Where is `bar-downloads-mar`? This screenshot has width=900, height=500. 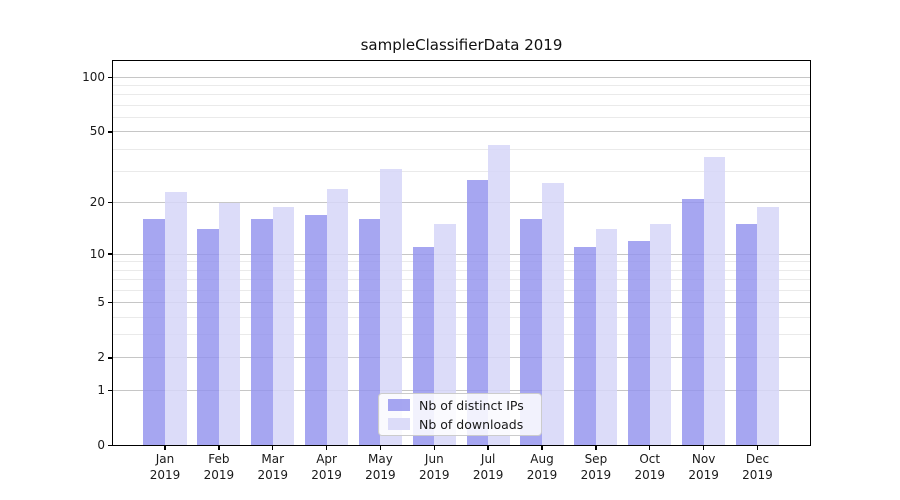 bar-downloads-mar is located at coordinates (283, 326).